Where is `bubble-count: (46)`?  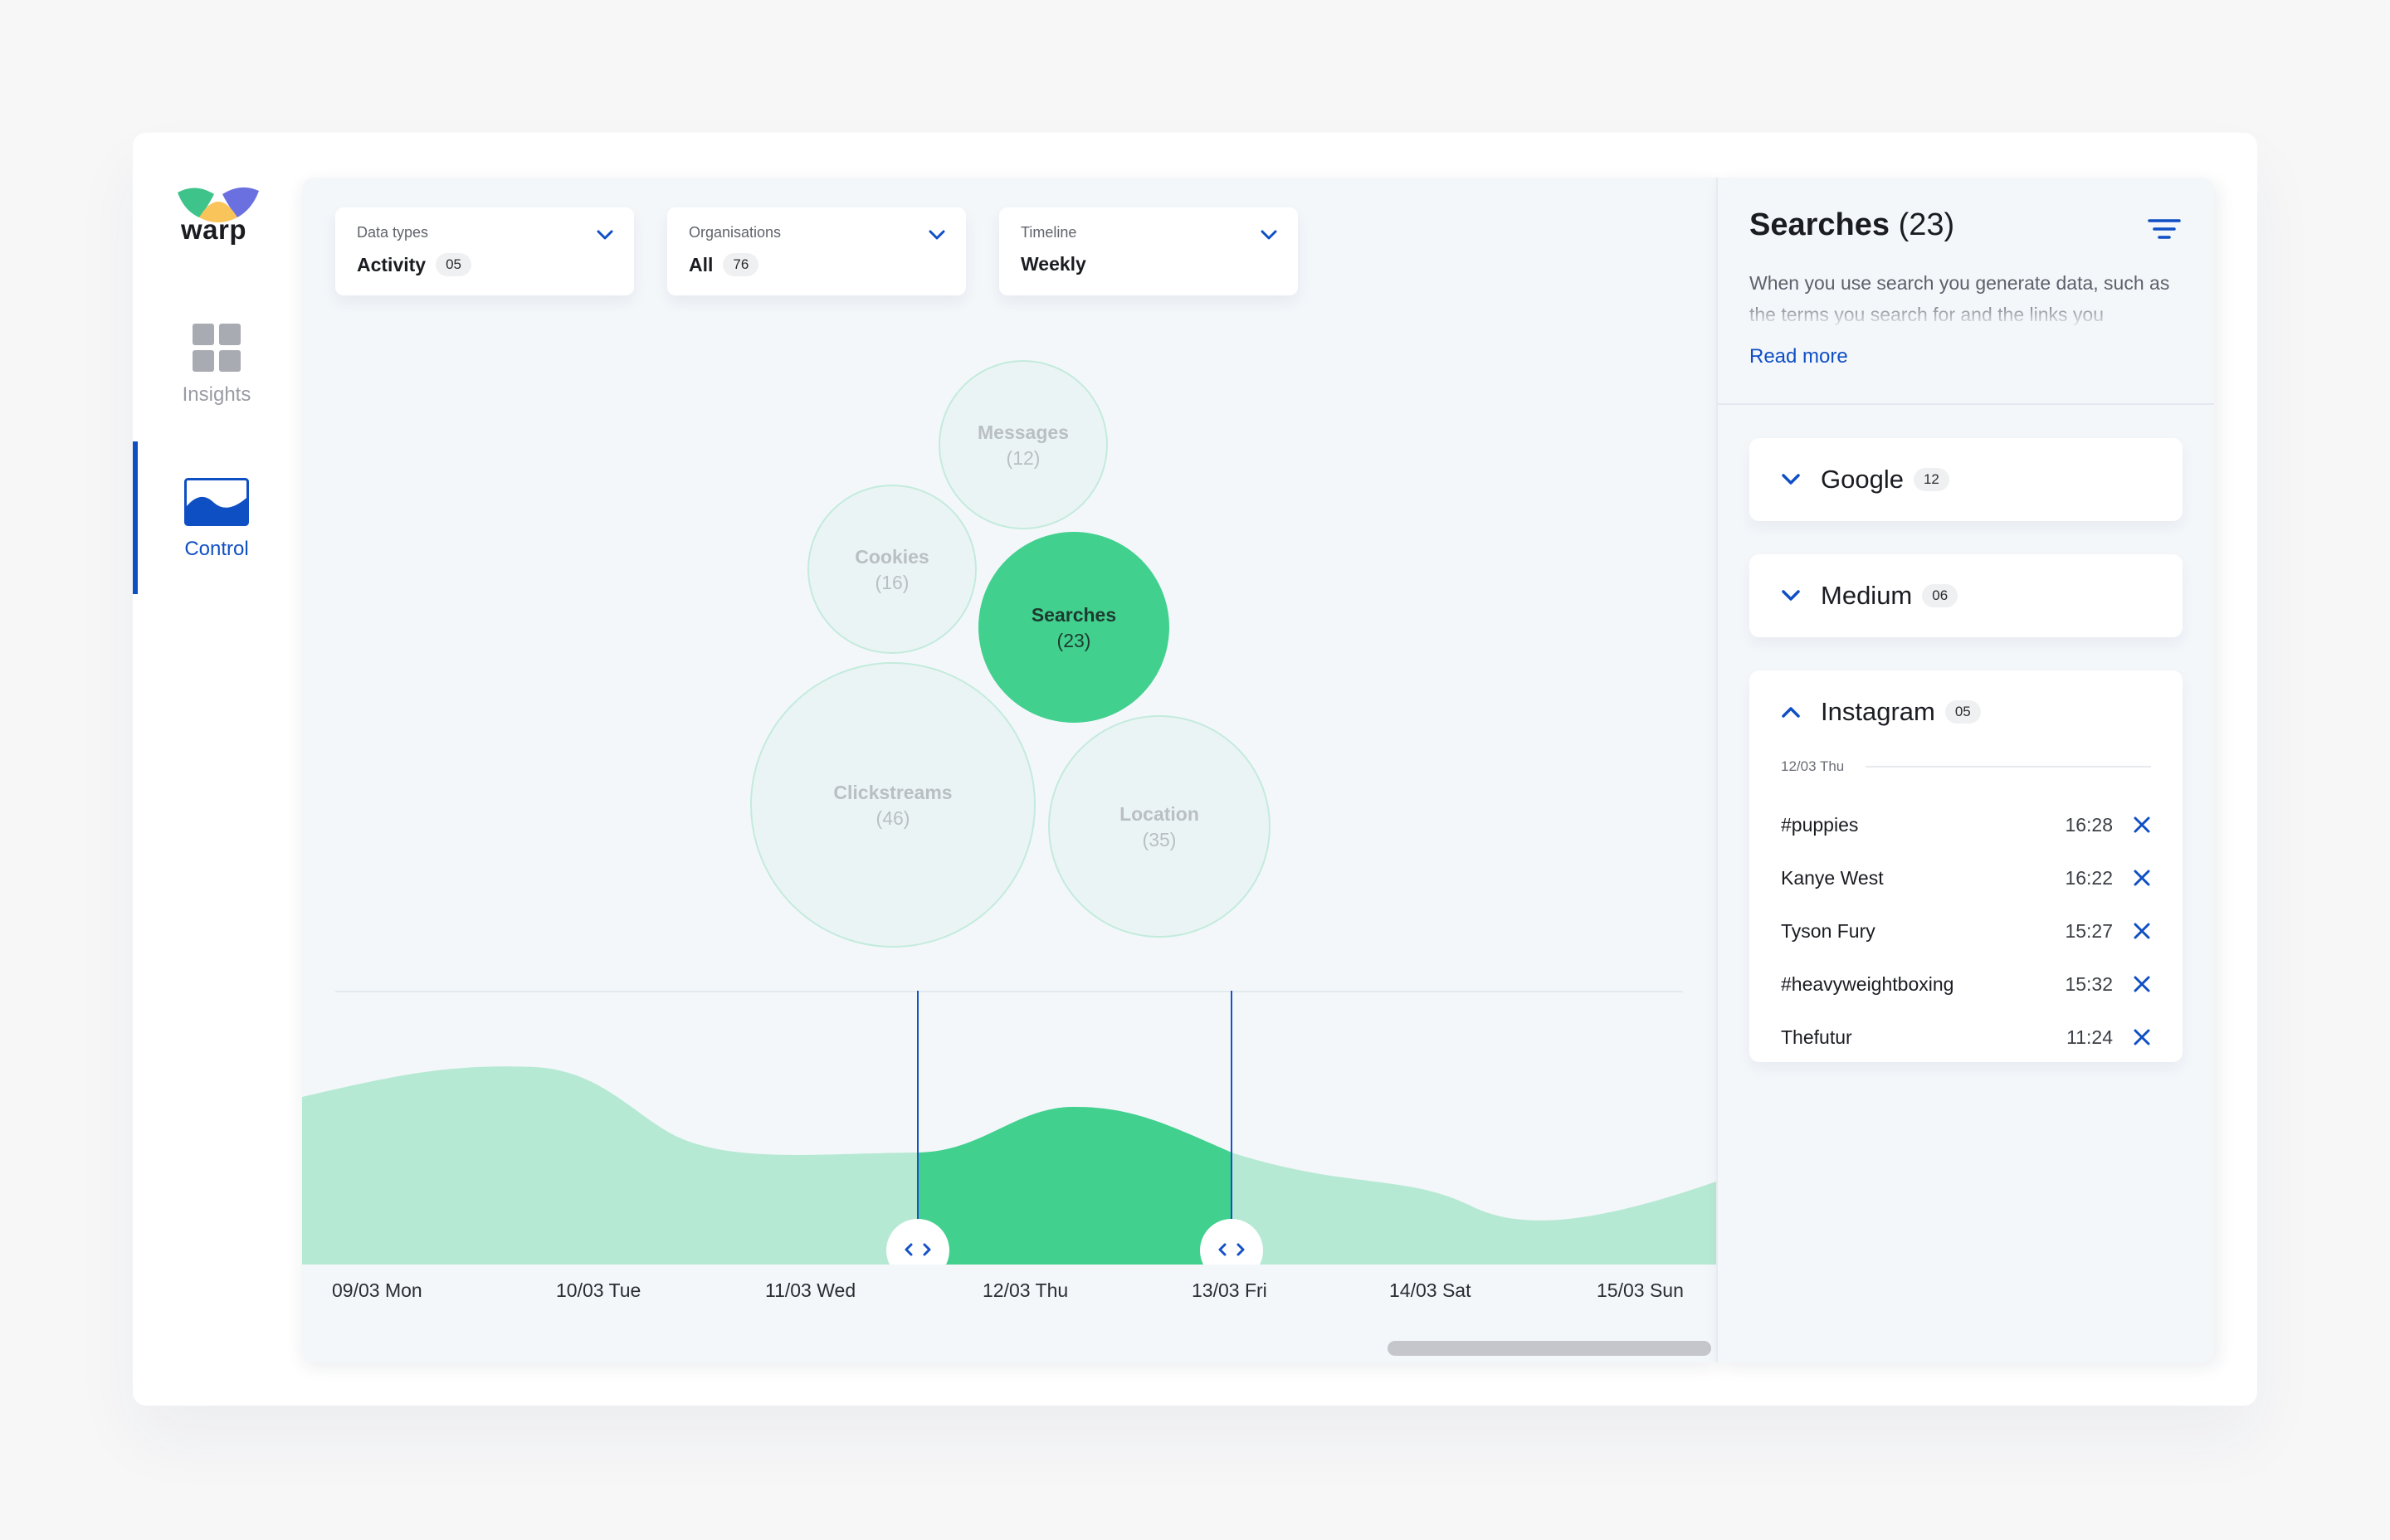
bubble-count: (46) is located at coordinates (893, 818).